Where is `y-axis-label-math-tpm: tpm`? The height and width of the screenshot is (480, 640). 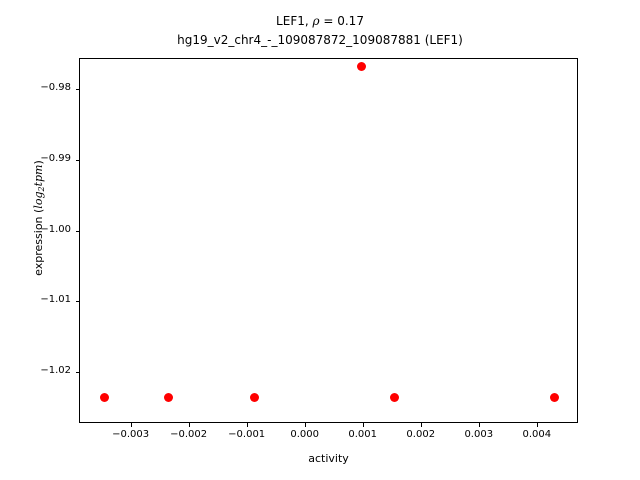 y-axis-label-math-tpm: tpm is located at coordinates (38, 175).